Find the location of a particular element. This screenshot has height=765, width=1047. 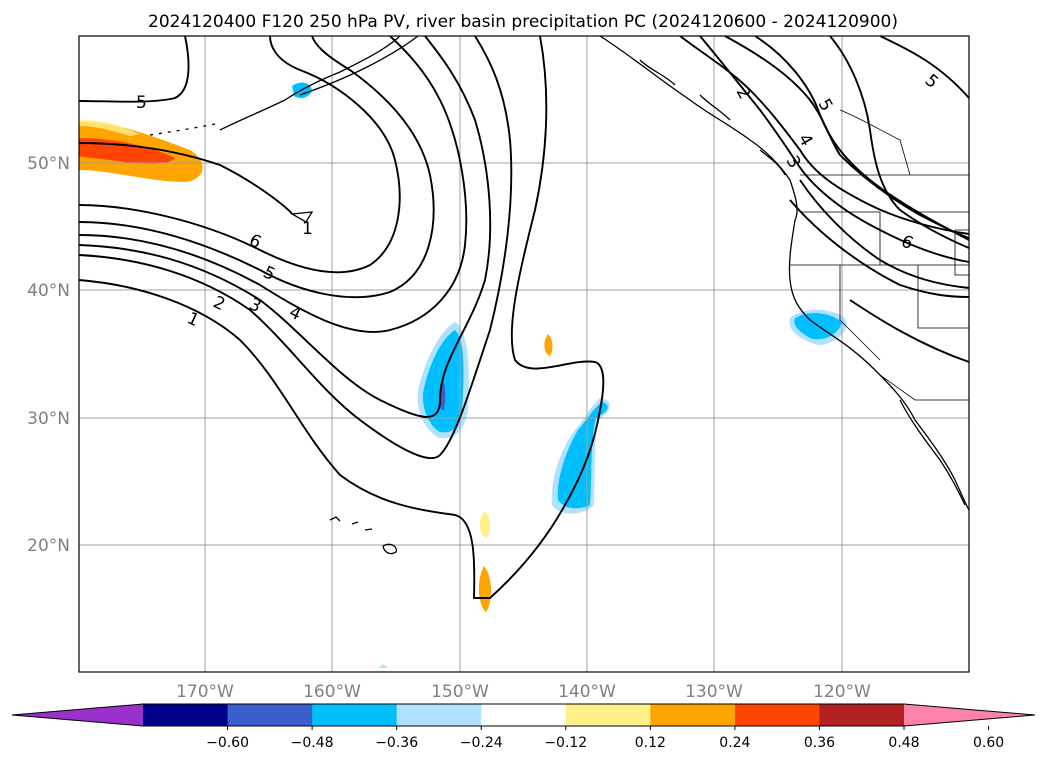

contour-lower-right is located at coordinates (879, 238).